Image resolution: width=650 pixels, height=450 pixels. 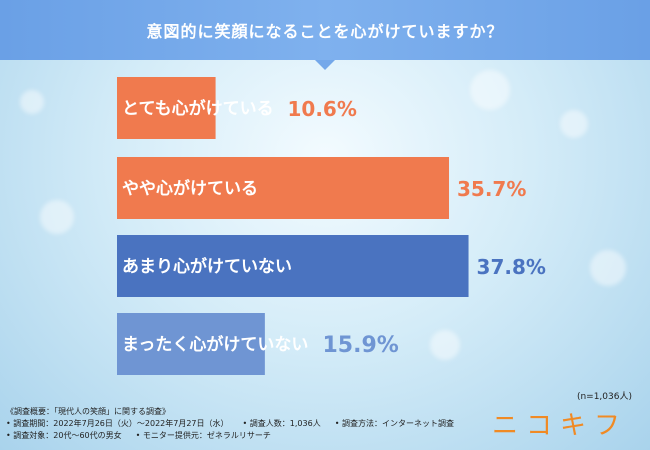 What do you see at coordinates (361, 345) in the screenshot?
I see `value-label-4: 15.9%` at bounding box center [361, 345].